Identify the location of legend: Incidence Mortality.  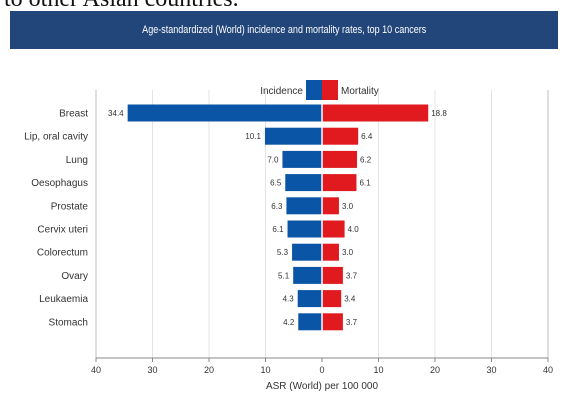
(319, 90).